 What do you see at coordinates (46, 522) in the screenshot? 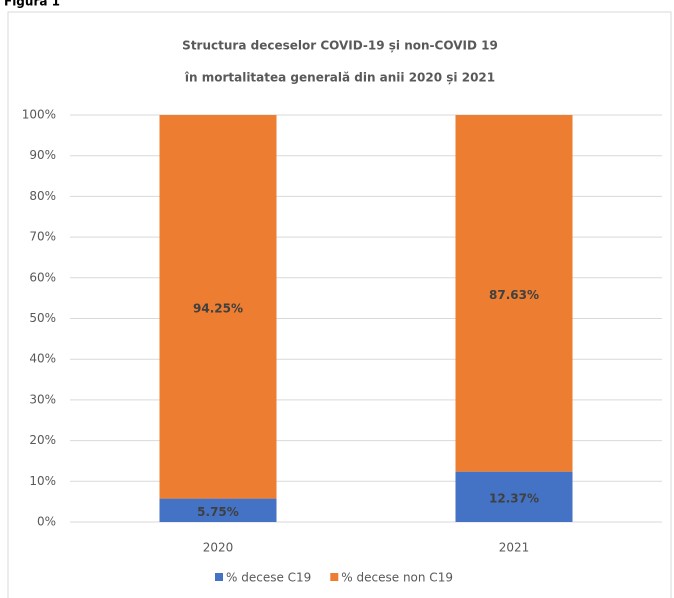
I see `y-tick-label: 0%` at bounding box center [46, 522].